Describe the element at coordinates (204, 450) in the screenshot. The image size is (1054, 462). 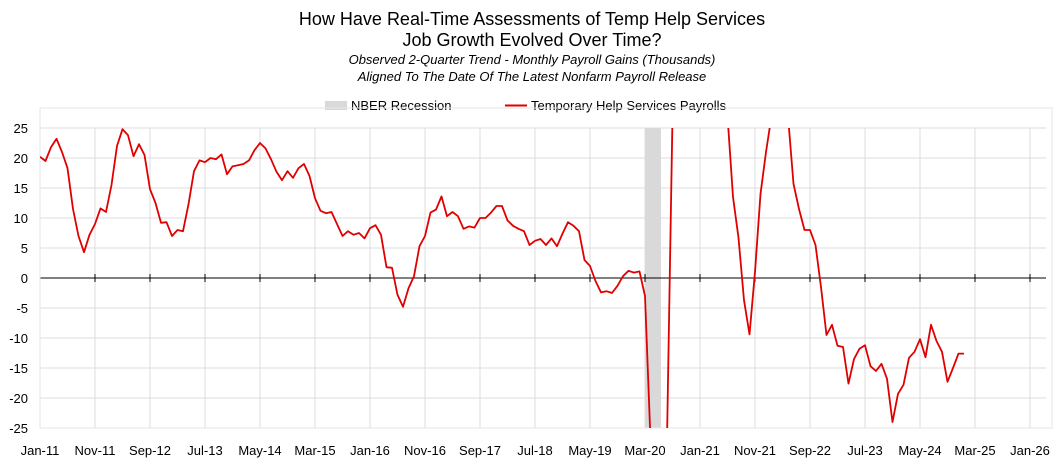
I see `x-tick-label: Jul-13` at that location.